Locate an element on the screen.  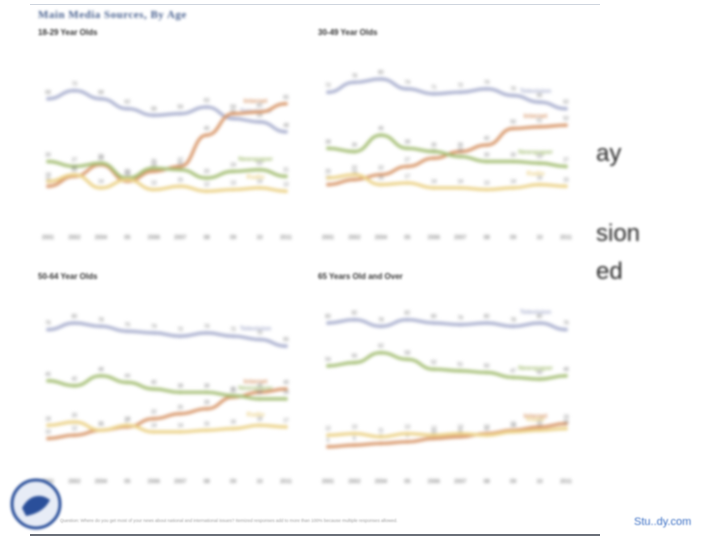
data-label: 51 is located at coordinates (460, 365).